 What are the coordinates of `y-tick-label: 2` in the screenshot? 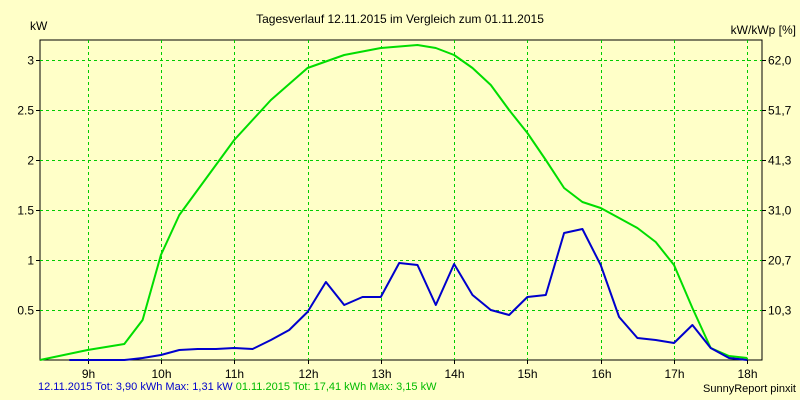 It's located at (30, 161).